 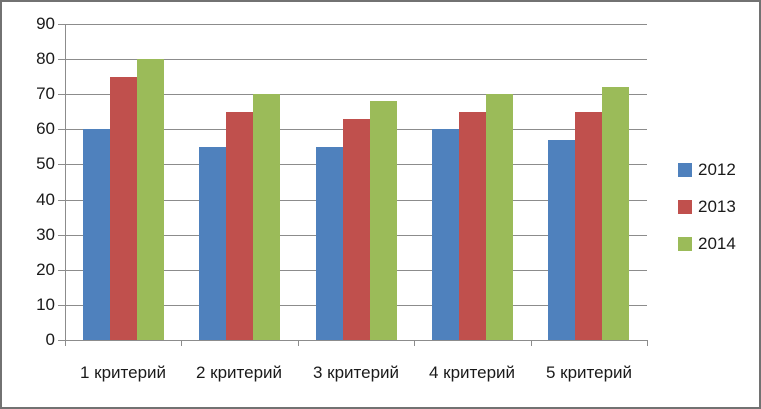 I want to click on x-axis-category-label: 5 критерий, so click(x=589, y=372).